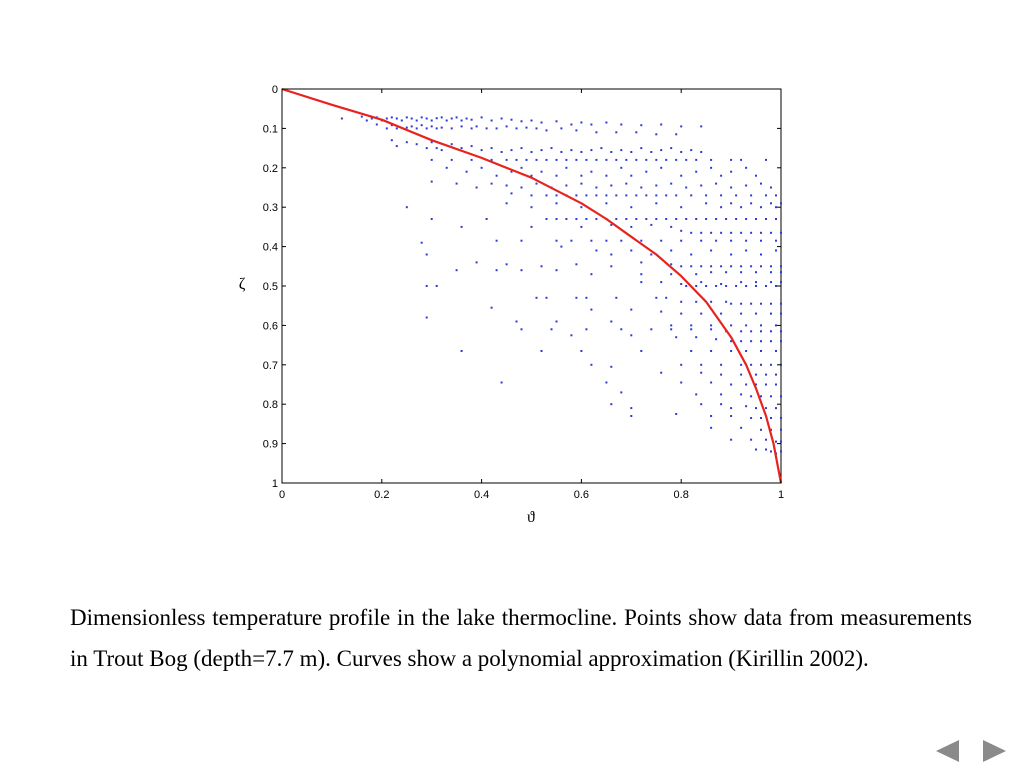  I want to click on y-tick-label: 0.1, so click(270, 129).